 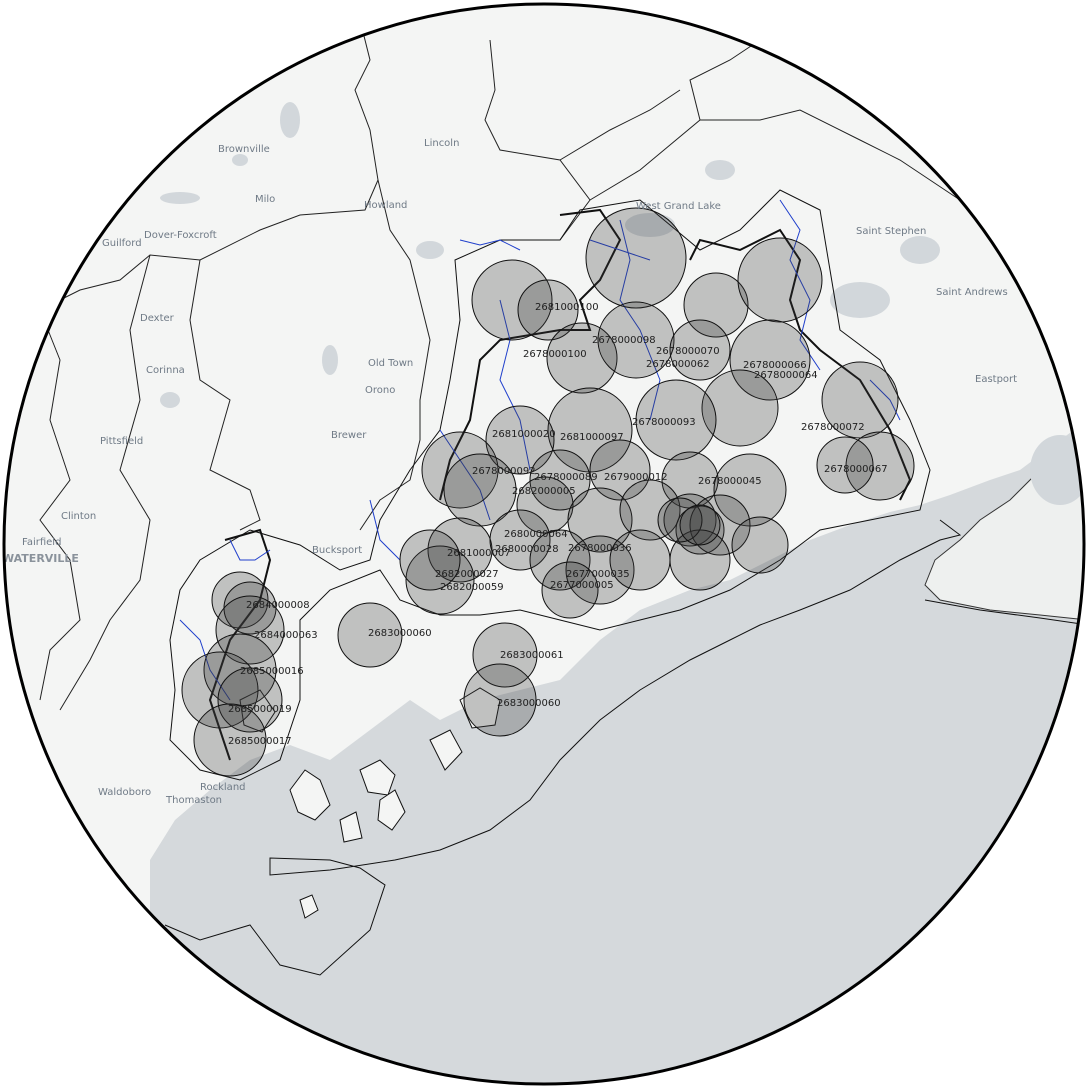 What do you see at coordinates (1004, 612) in the screenshot?
I see `maritime-line` at bounding box center [1004, 612].